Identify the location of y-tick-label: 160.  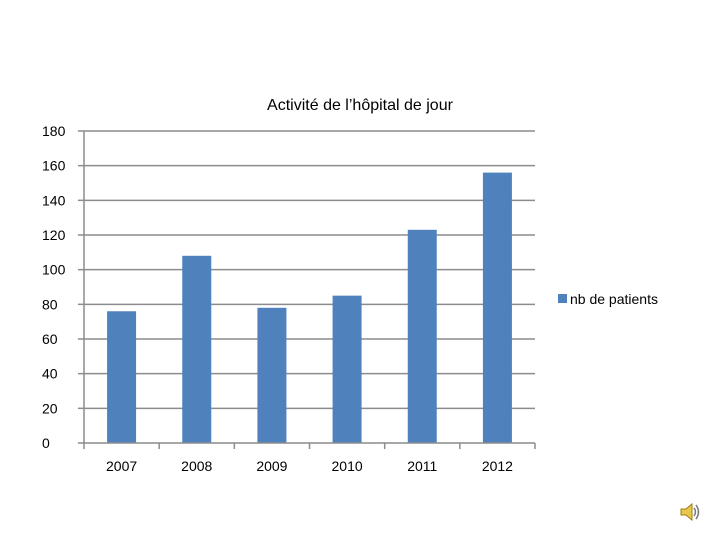
(54, 166).